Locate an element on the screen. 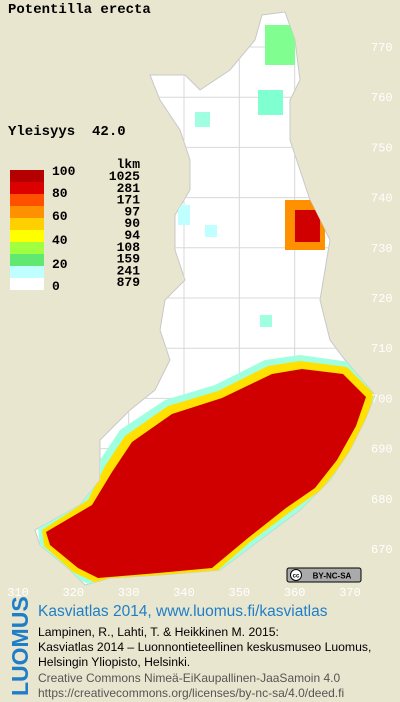 This screenshot has height=702, width=400. legend-count: 97 is located at coordinates (132, 211).